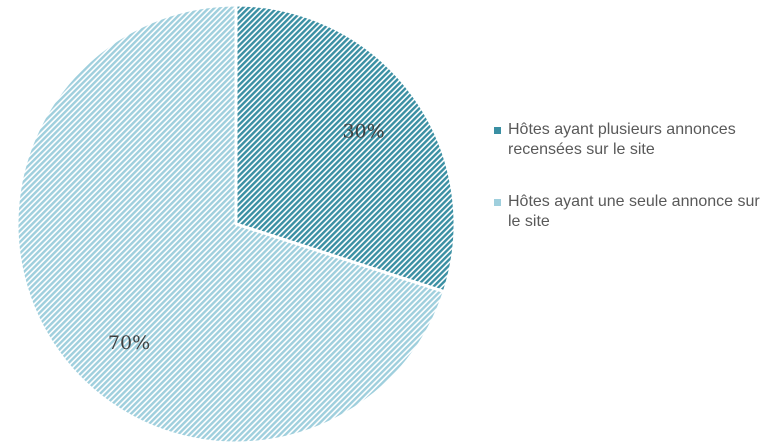 The height and width of the screenshot is (445, 765). I want to click on slice-data-label: 30%, so click(363, 131).